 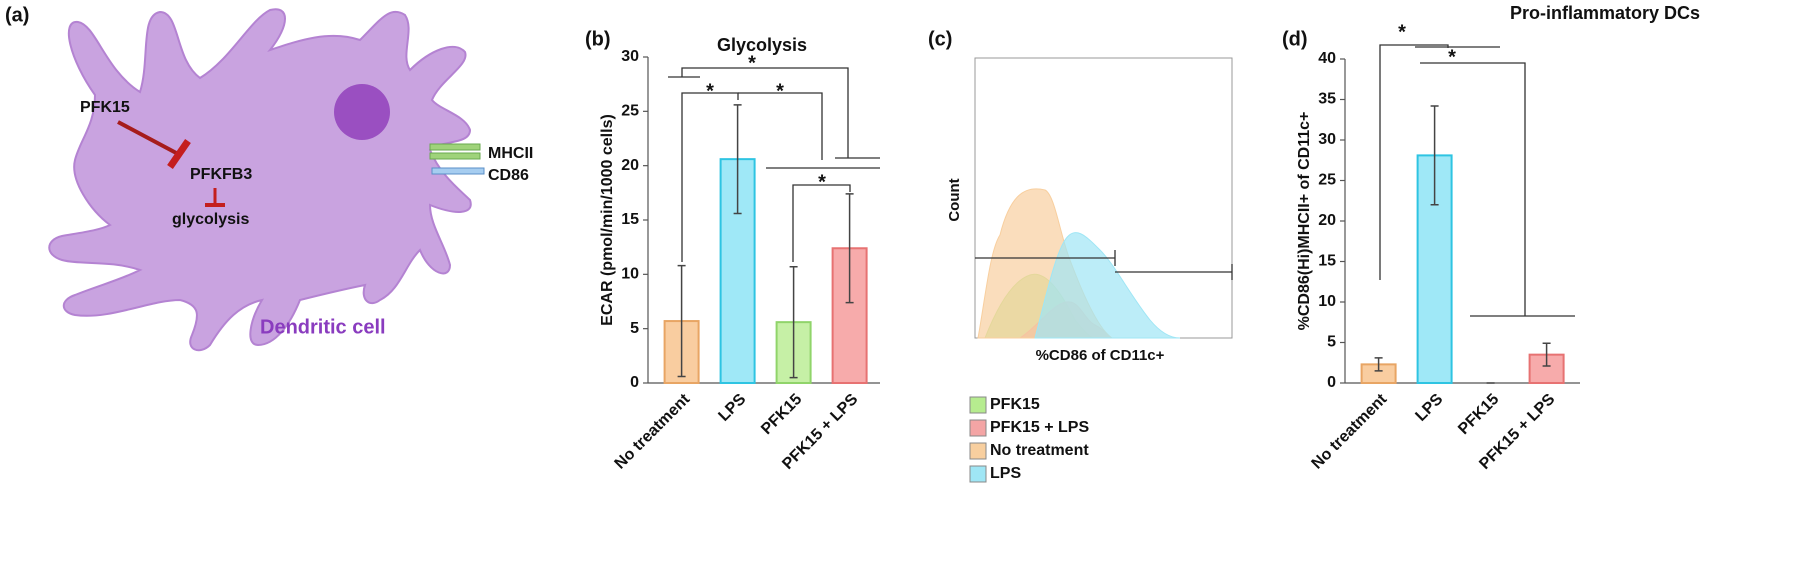 I want to click on inhibition-arrow, so click(x=149, y=138).